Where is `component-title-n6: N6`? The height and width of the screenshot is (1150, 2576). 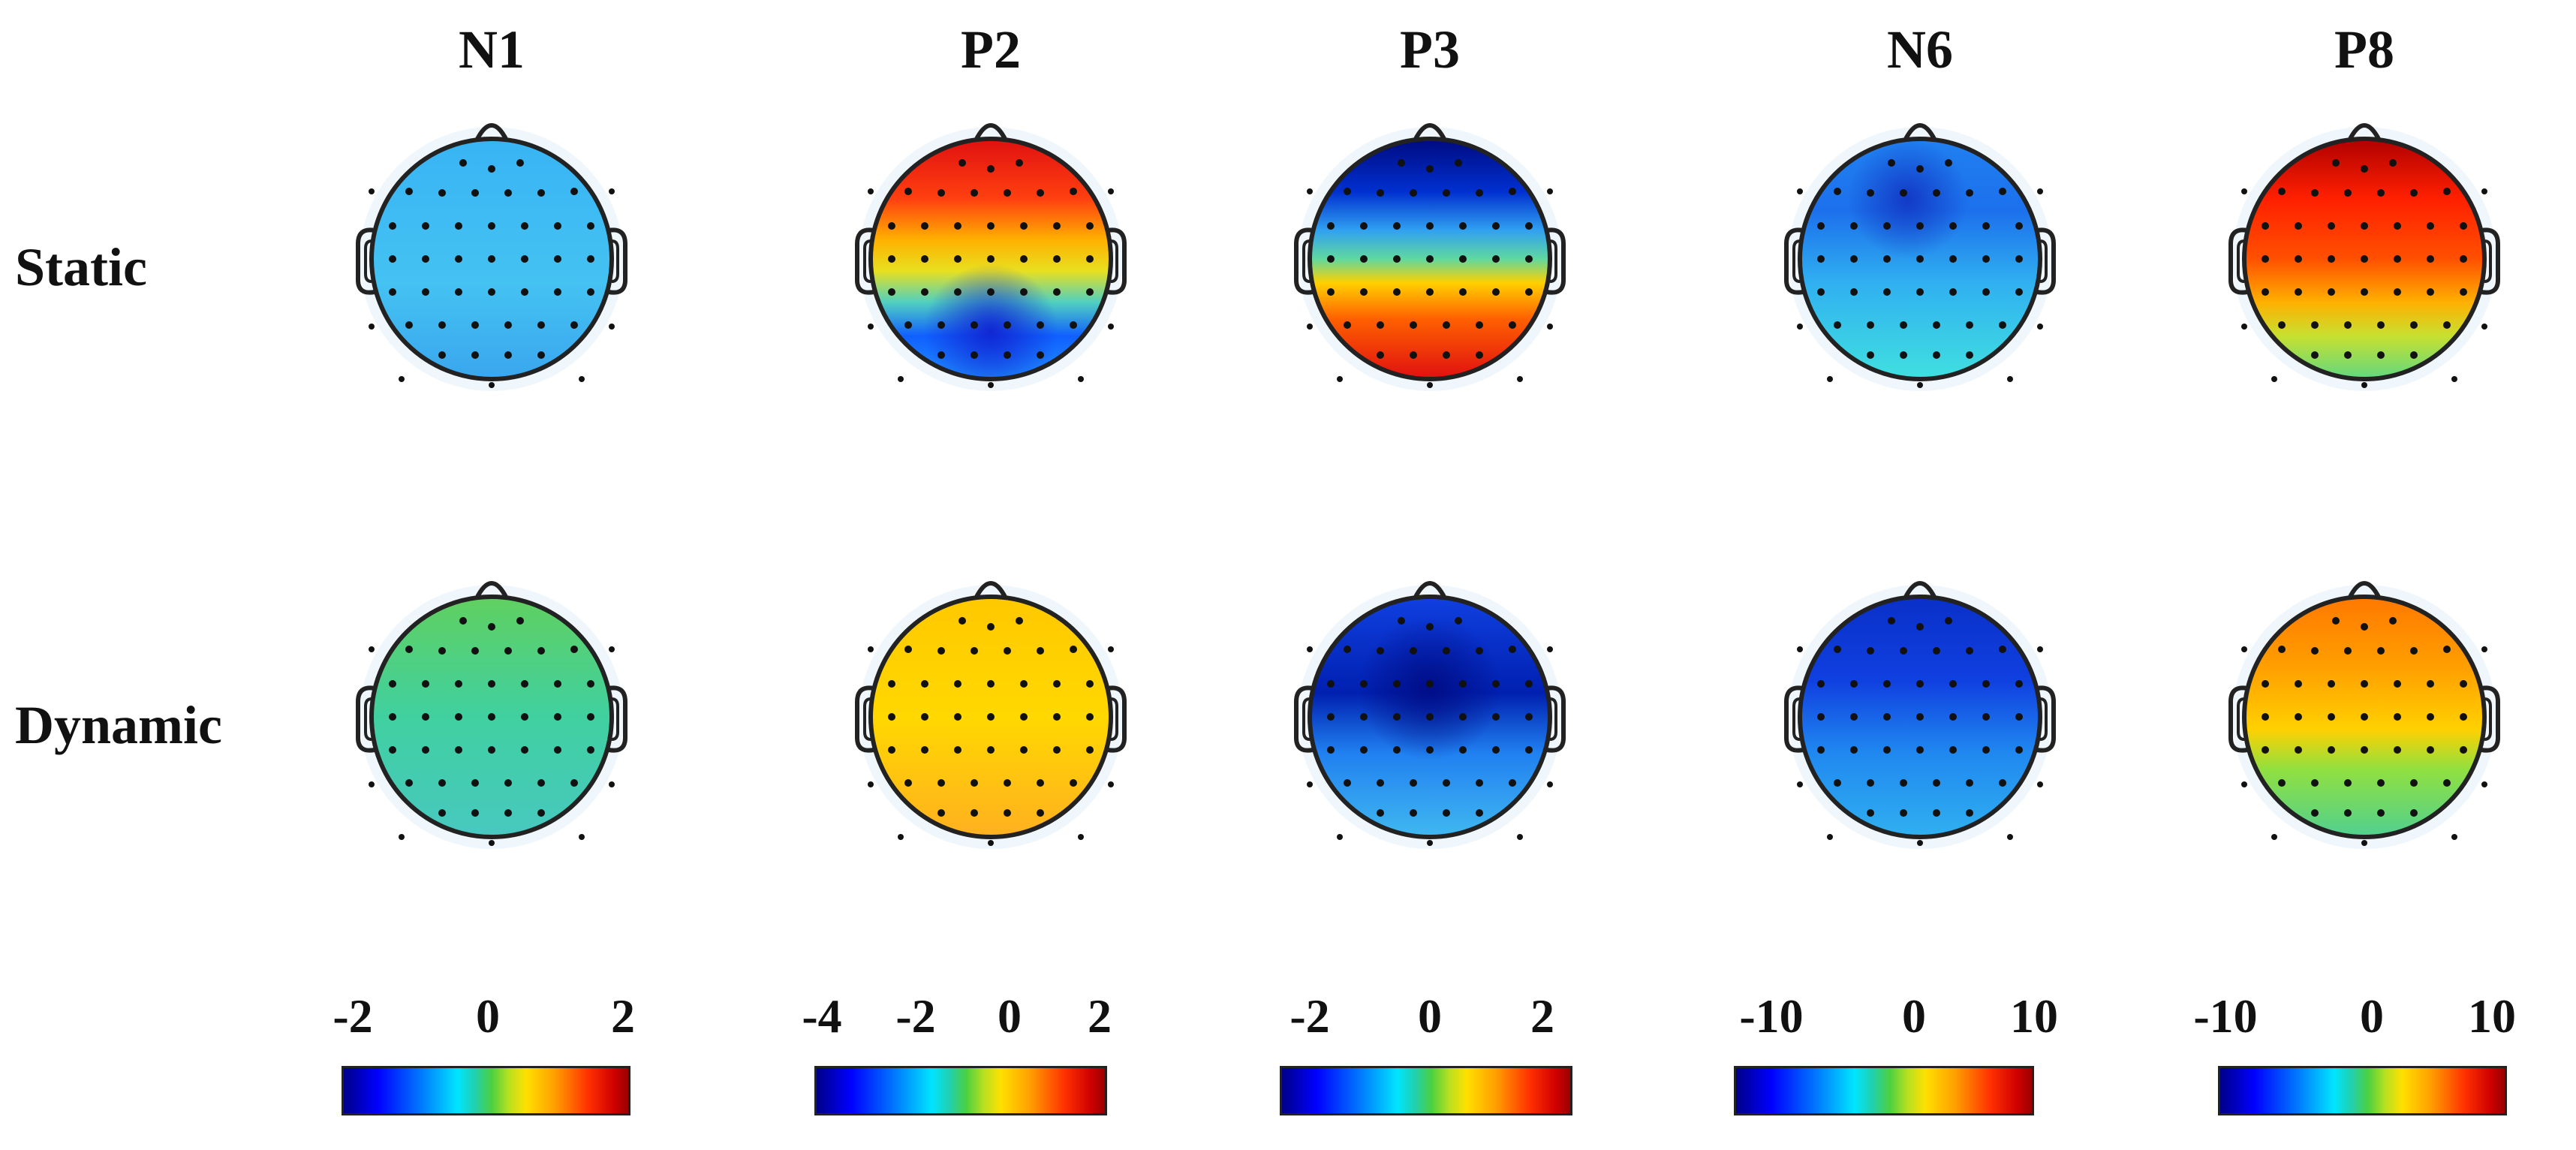 component-title-n6: N6 is located at coordinates (1920, 50).